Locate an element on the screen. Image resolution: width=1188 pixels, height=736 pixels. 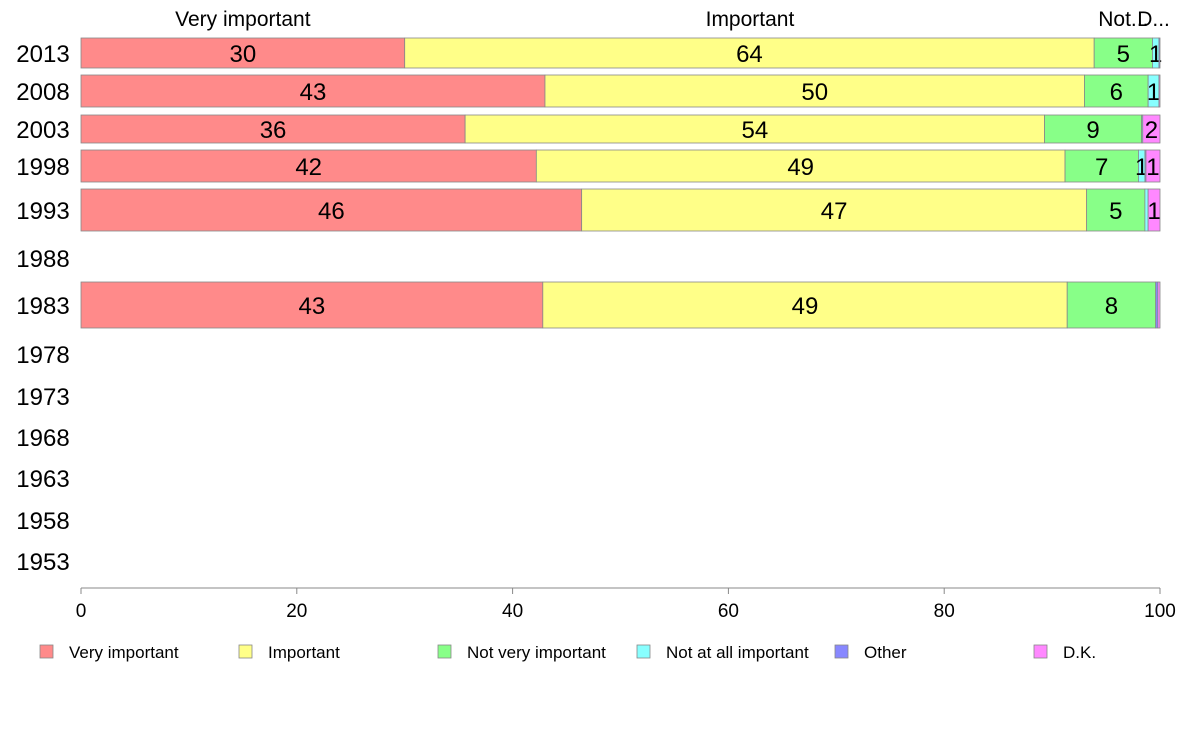
value-label: 2 is located at coordinates (1151, 130).